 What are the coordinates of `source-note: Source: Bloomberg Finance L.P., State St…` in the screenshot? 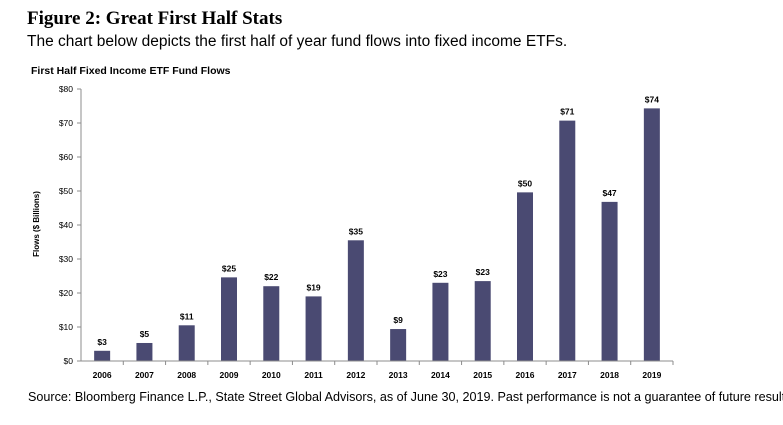 It's located at (405, 397).